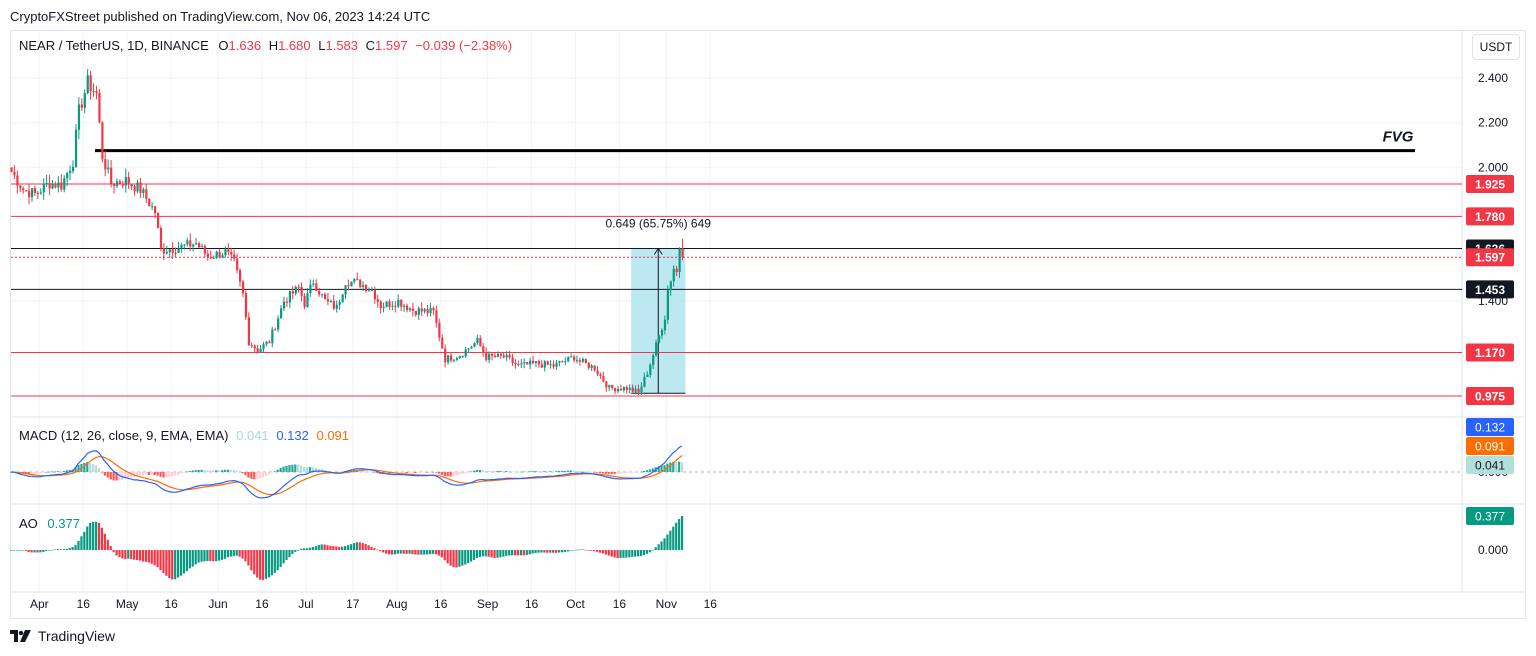 Image resolution: width=1536 pixels, height=656 pixels. I want to click on ohlc-change: −0.039 (−2.38%), so click(464, 45).